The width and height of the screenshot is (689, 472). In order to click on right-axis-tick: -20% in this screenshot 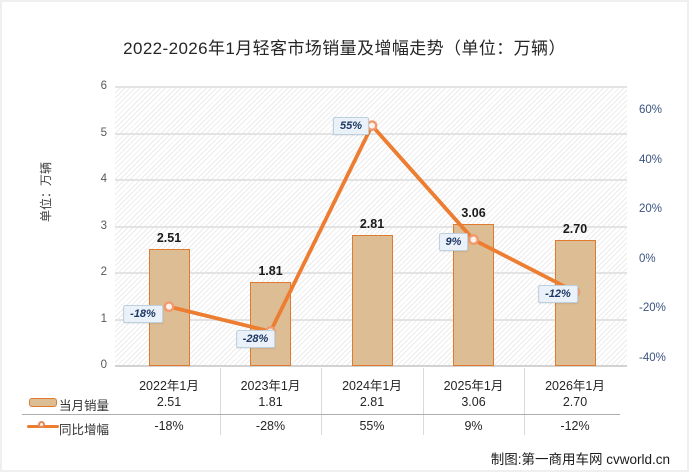, I will do `click(652, 308)`.